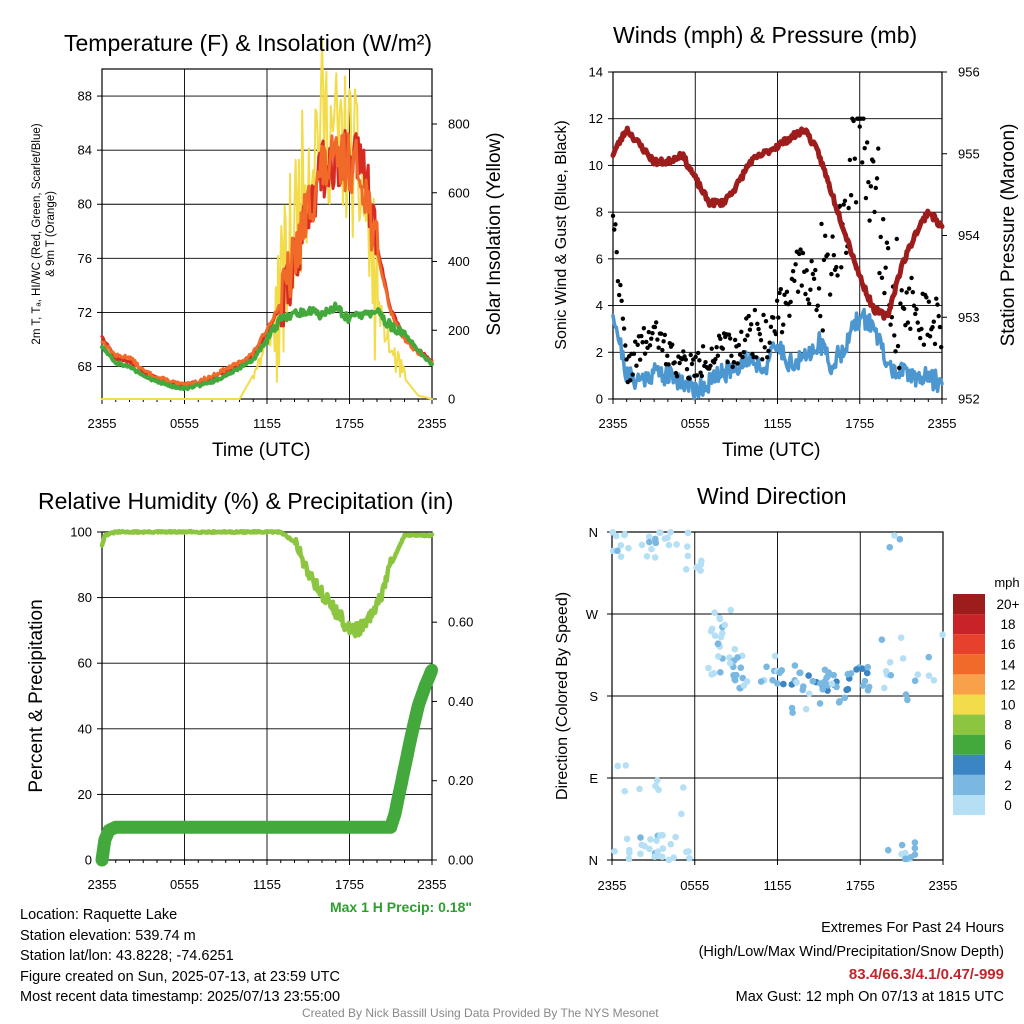  Describe the element at coordinates (1007, 705) in the screenshot. I see `colorbar-label: 10` at that location.